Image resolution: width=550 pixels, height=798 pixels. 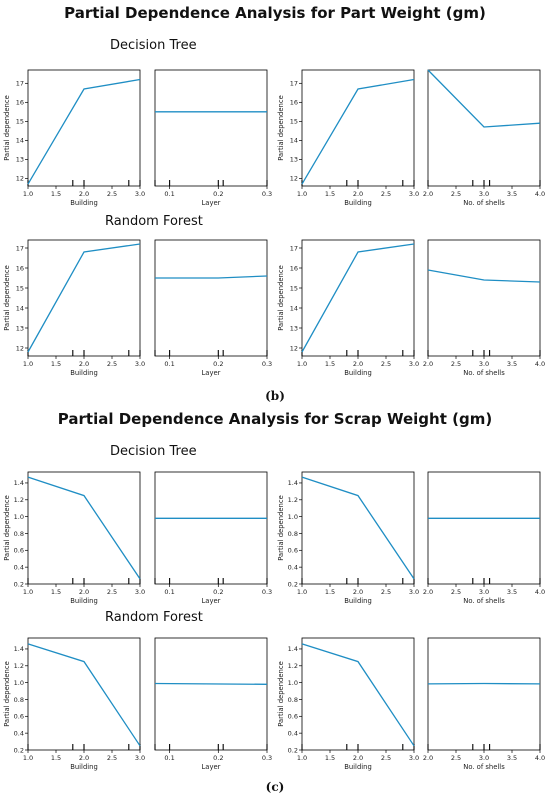 I want to click on panel-scrap-rf-right-shells: 2.0 2.5 3.0 3.5 4.0 No. of shells, so click(x=484, y=704).